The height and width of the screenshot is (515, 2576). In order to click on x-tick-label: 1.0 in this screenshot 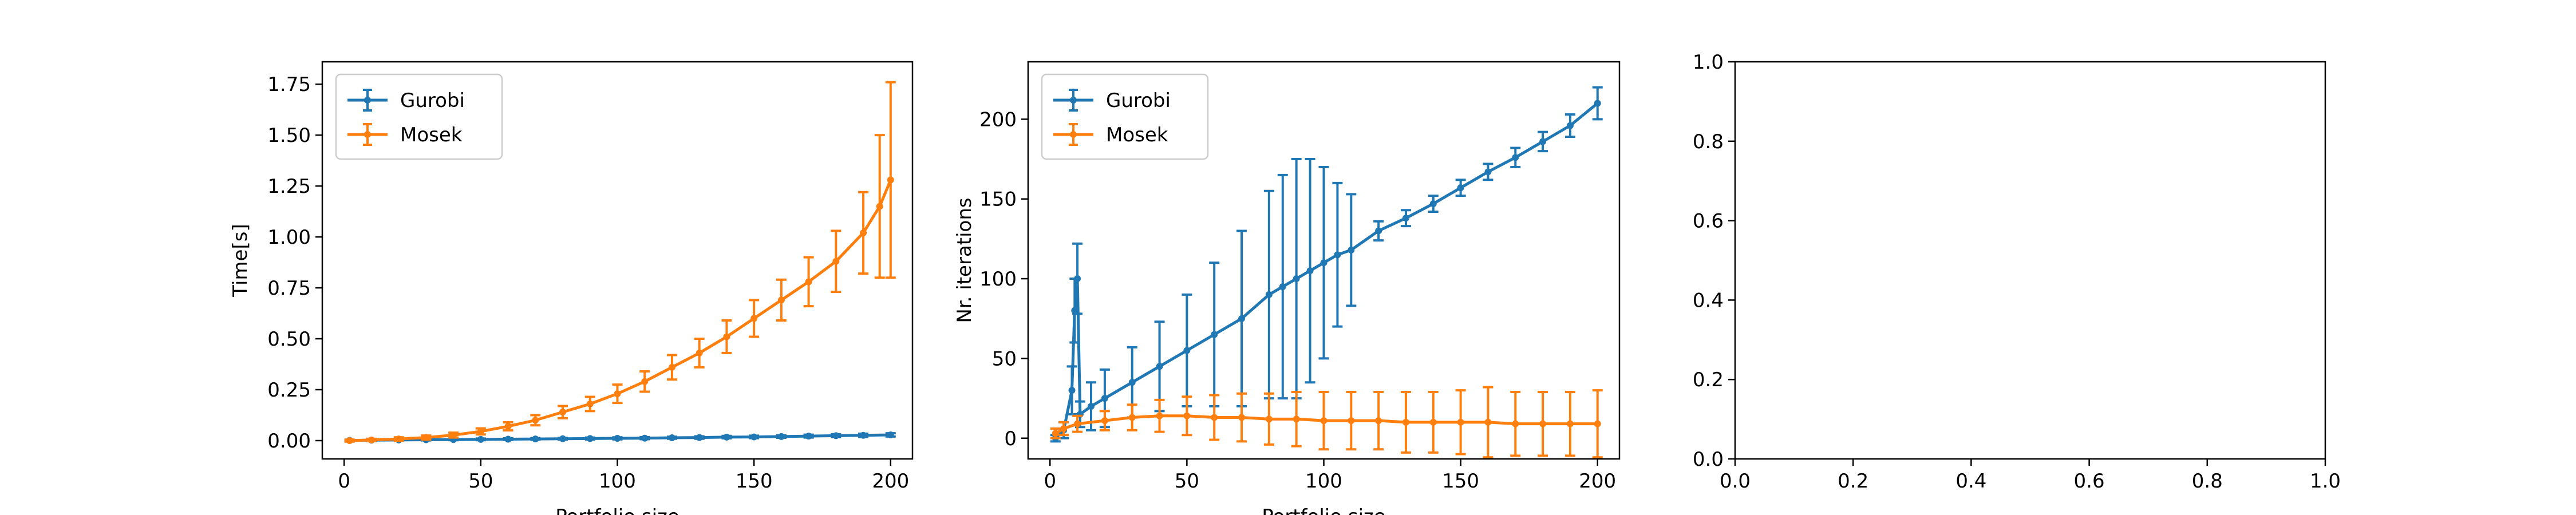, I will do `click(2325, 481)`.